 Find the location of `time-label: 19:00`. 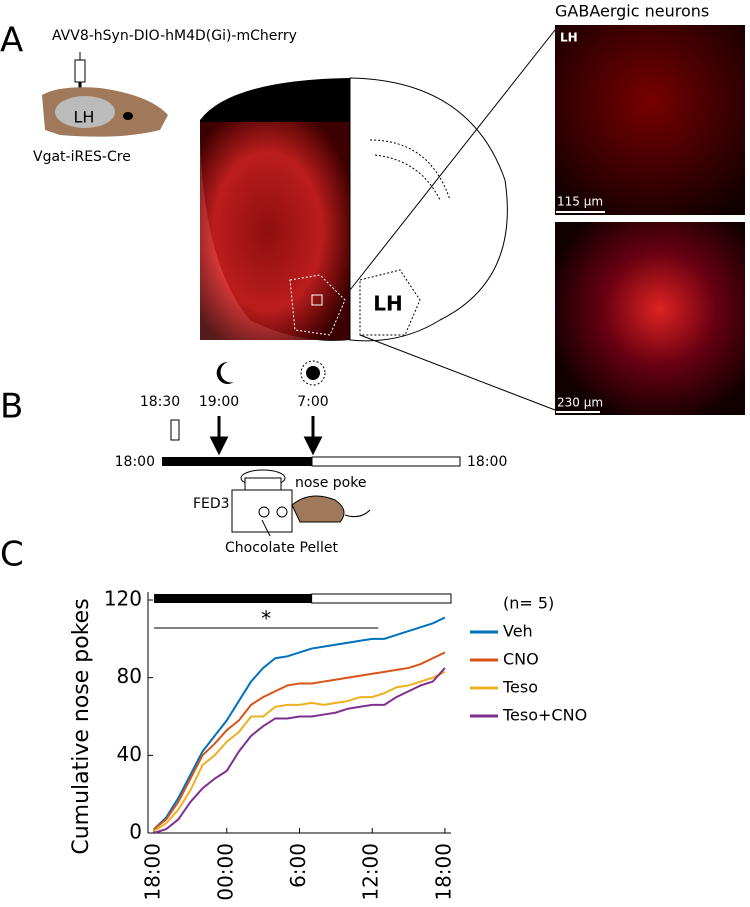

time-label: 19:00 is located at coordinates (219, 402).